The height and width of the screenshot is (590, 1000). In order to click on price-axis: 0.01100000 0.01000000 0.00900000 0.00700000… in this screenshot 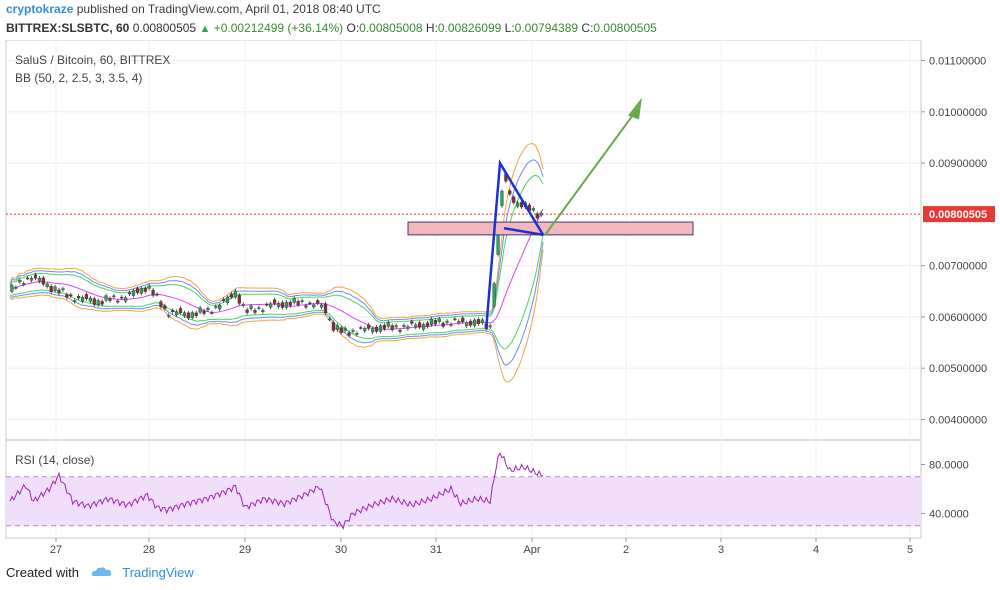, I will do `click(958, 288)`.